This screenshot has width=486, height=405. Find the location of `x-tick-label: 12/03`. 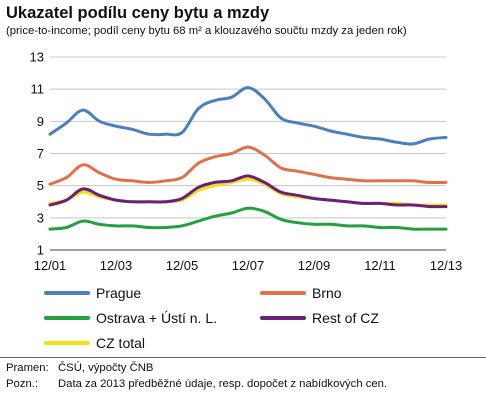

x-tick-label: 12/03 is located at coordinates (116, 265).